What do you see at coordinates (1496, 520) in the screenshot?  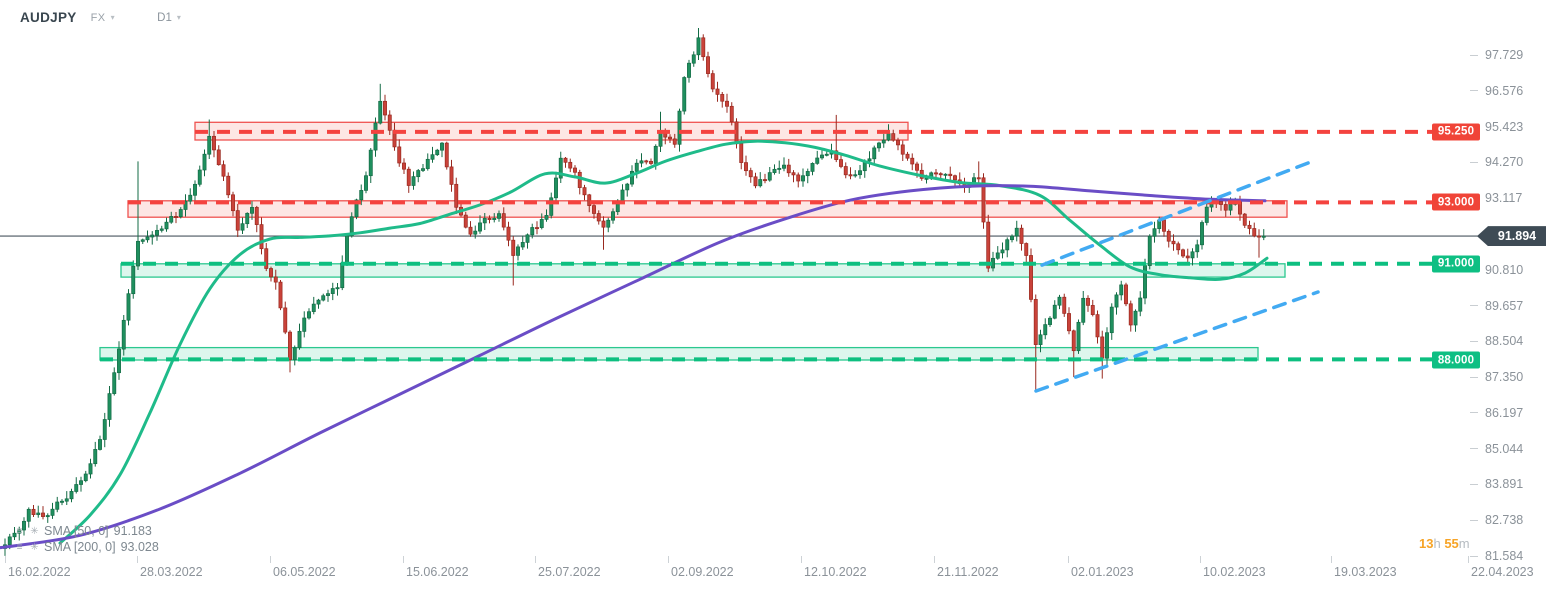 I see `y-axis-label: 82.738` at bounding box center [1496, 520].